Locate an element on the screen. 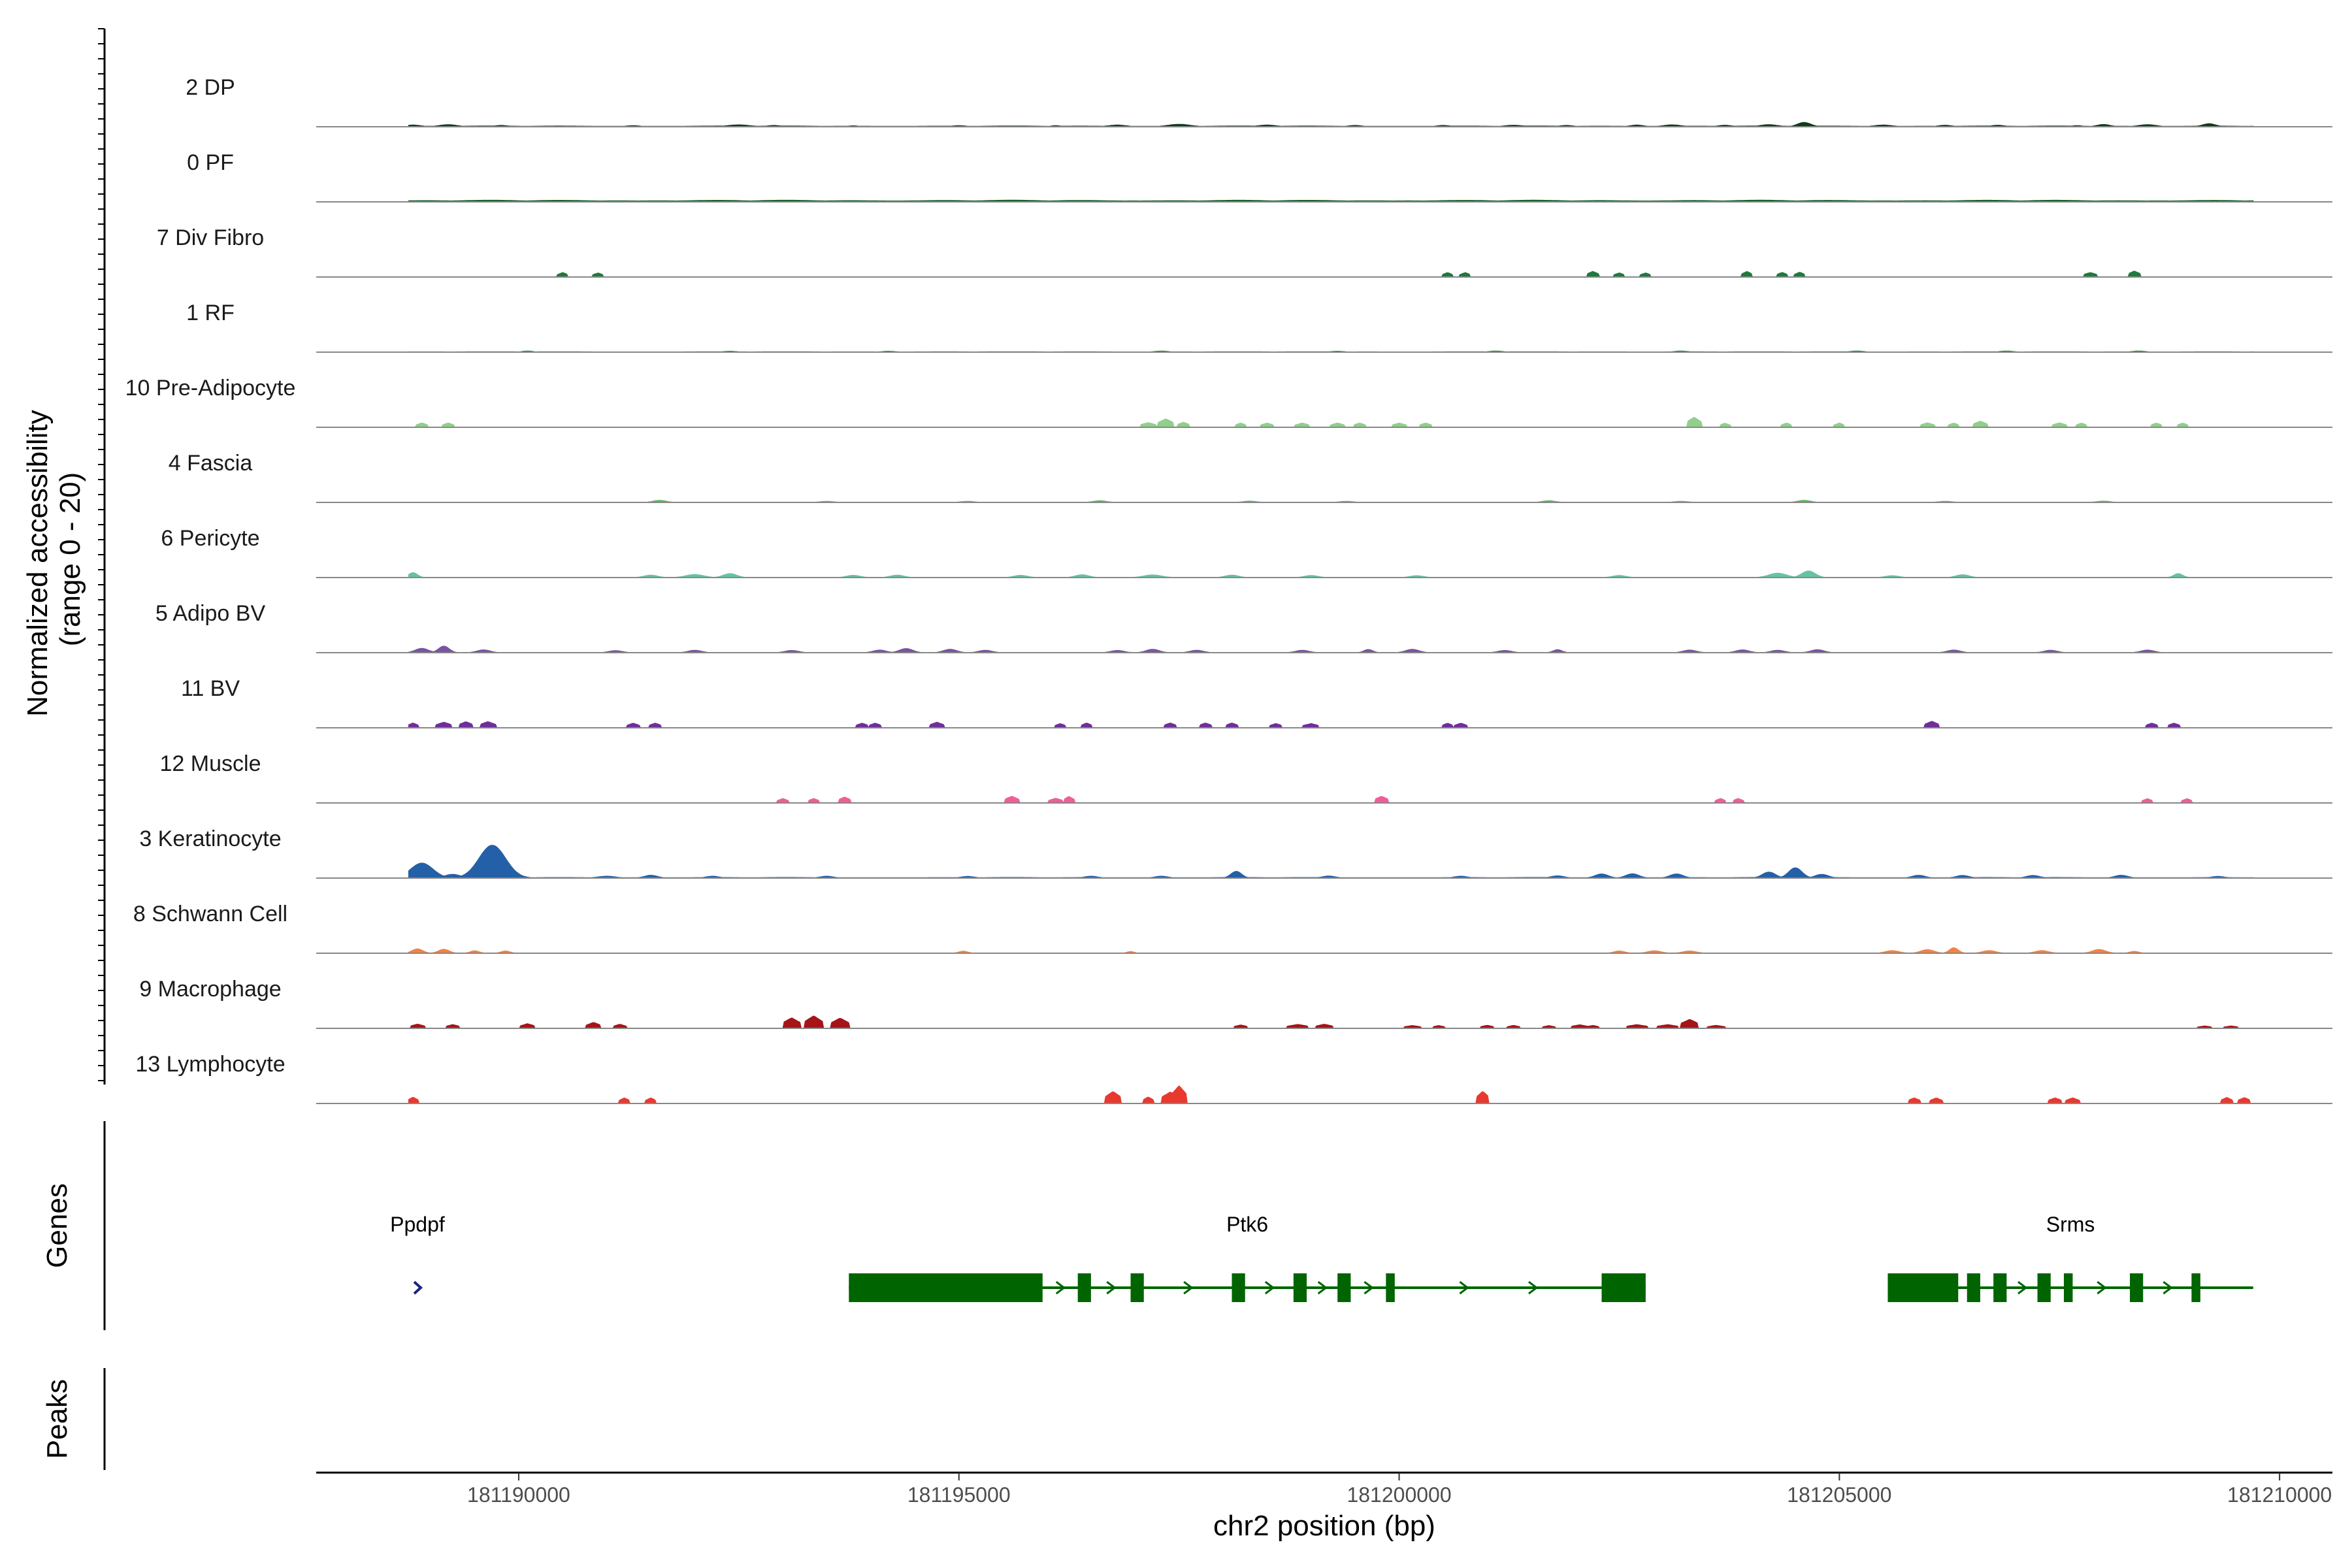 Image resolution: width=2352 pixels, height=1568 pixels. track-9-macrophage: 9 Macrophage is located at coordinates (1235, 1003).